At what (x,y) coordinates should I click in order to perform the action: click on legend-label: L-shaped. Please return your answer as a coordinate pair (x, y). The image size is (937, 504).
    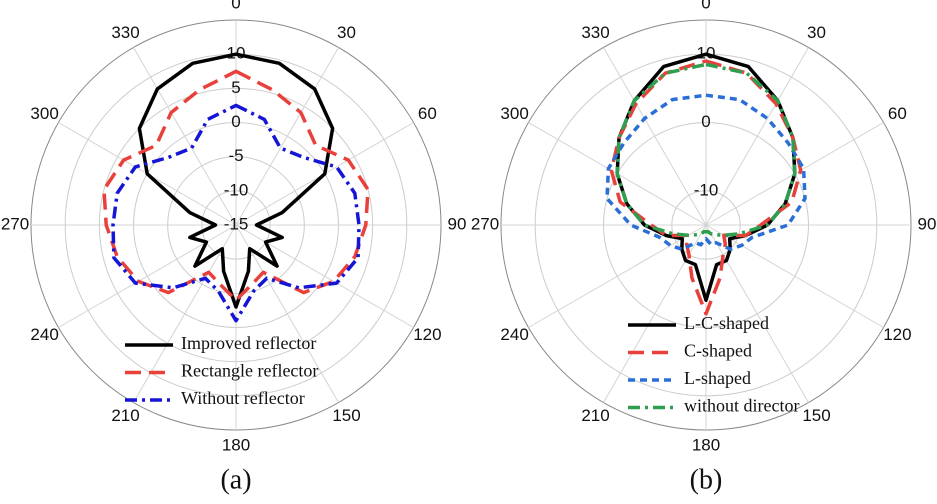
    Looking at the image, I should click on (717, 378).